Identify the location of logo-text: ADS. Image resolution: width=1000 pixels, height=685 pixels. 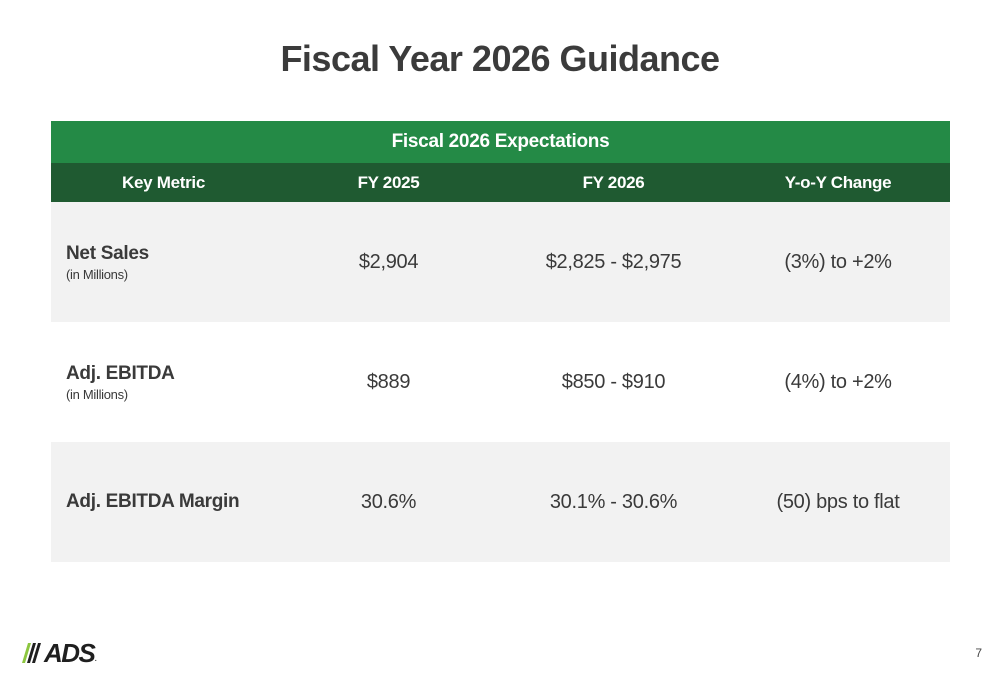
(70, 652).